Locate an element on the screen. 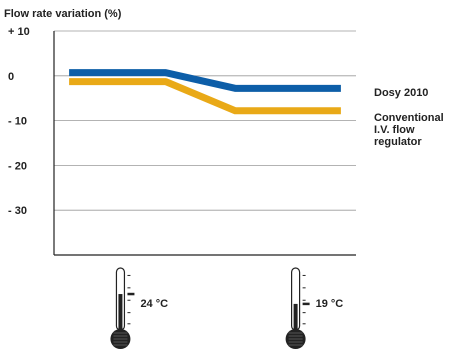 The height and width of the screenshot is (353, 466). series-lines is located at coordinates (205, 92).